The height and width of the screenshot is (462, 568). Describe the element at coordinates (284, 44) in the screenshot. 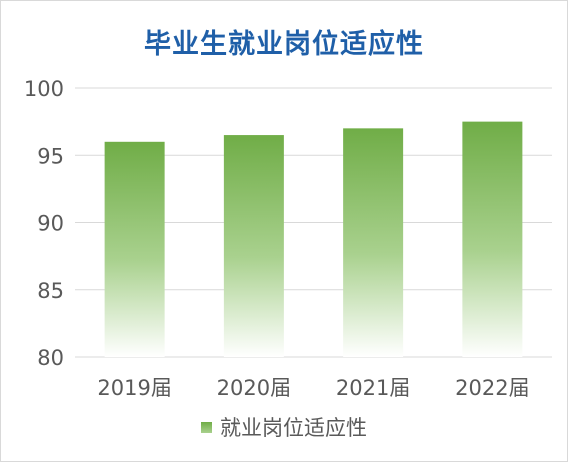

I see `chart-title: 毕业生就业岗位适应性` at that location.